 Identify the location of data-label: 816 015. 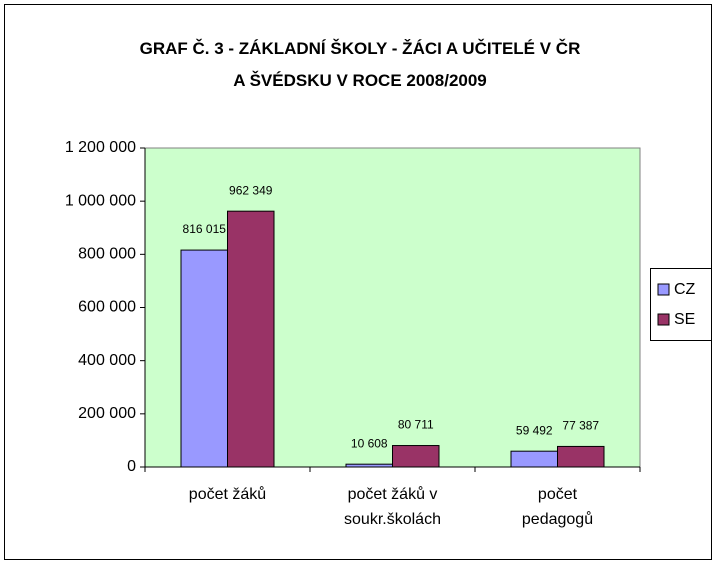
(205, 229).